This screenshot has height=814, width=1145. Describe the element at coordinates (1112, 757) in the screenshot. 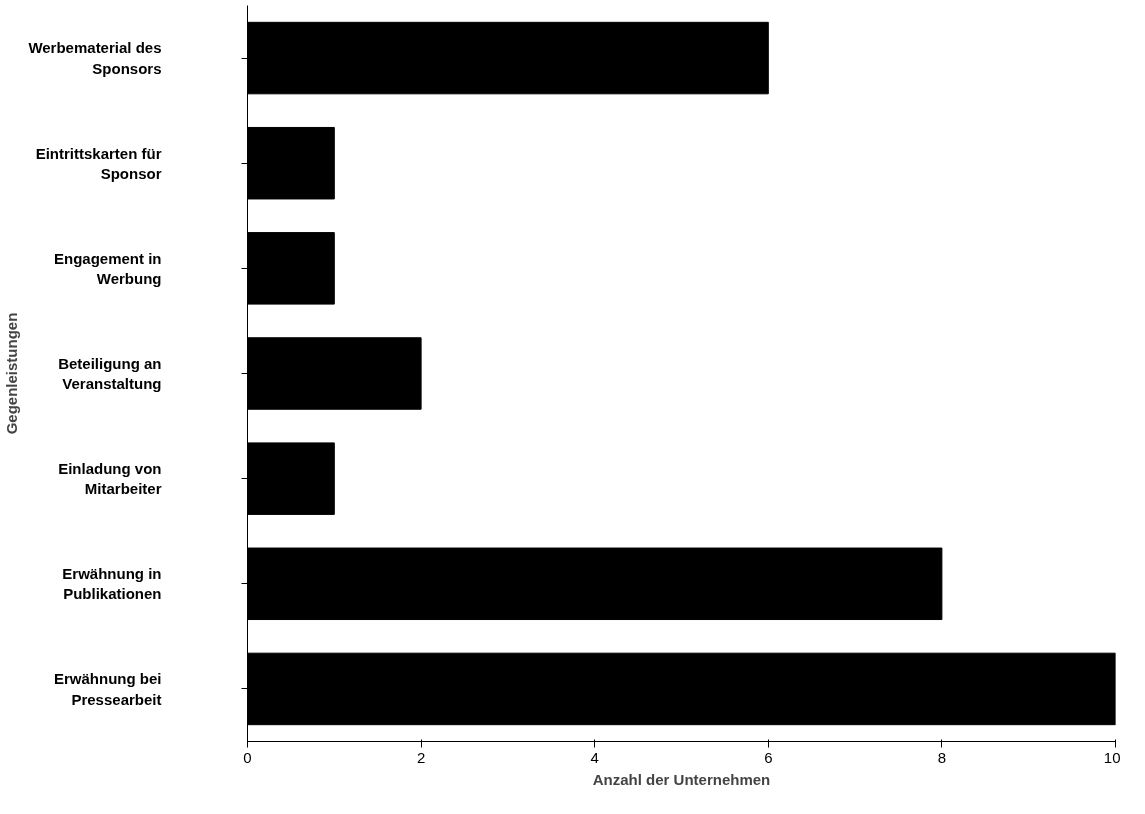

I see `x-tick-label: 10` at that location.